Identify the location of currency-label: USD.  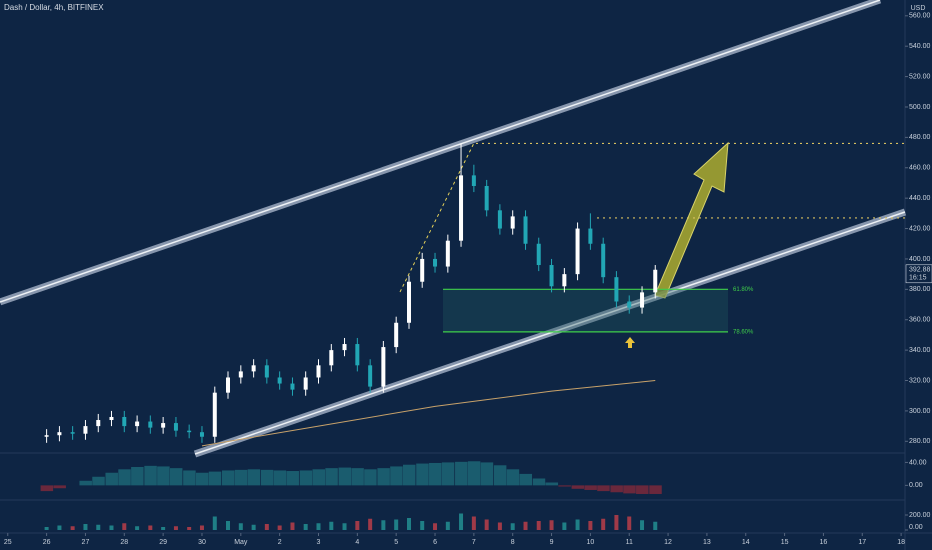
(918, 8).